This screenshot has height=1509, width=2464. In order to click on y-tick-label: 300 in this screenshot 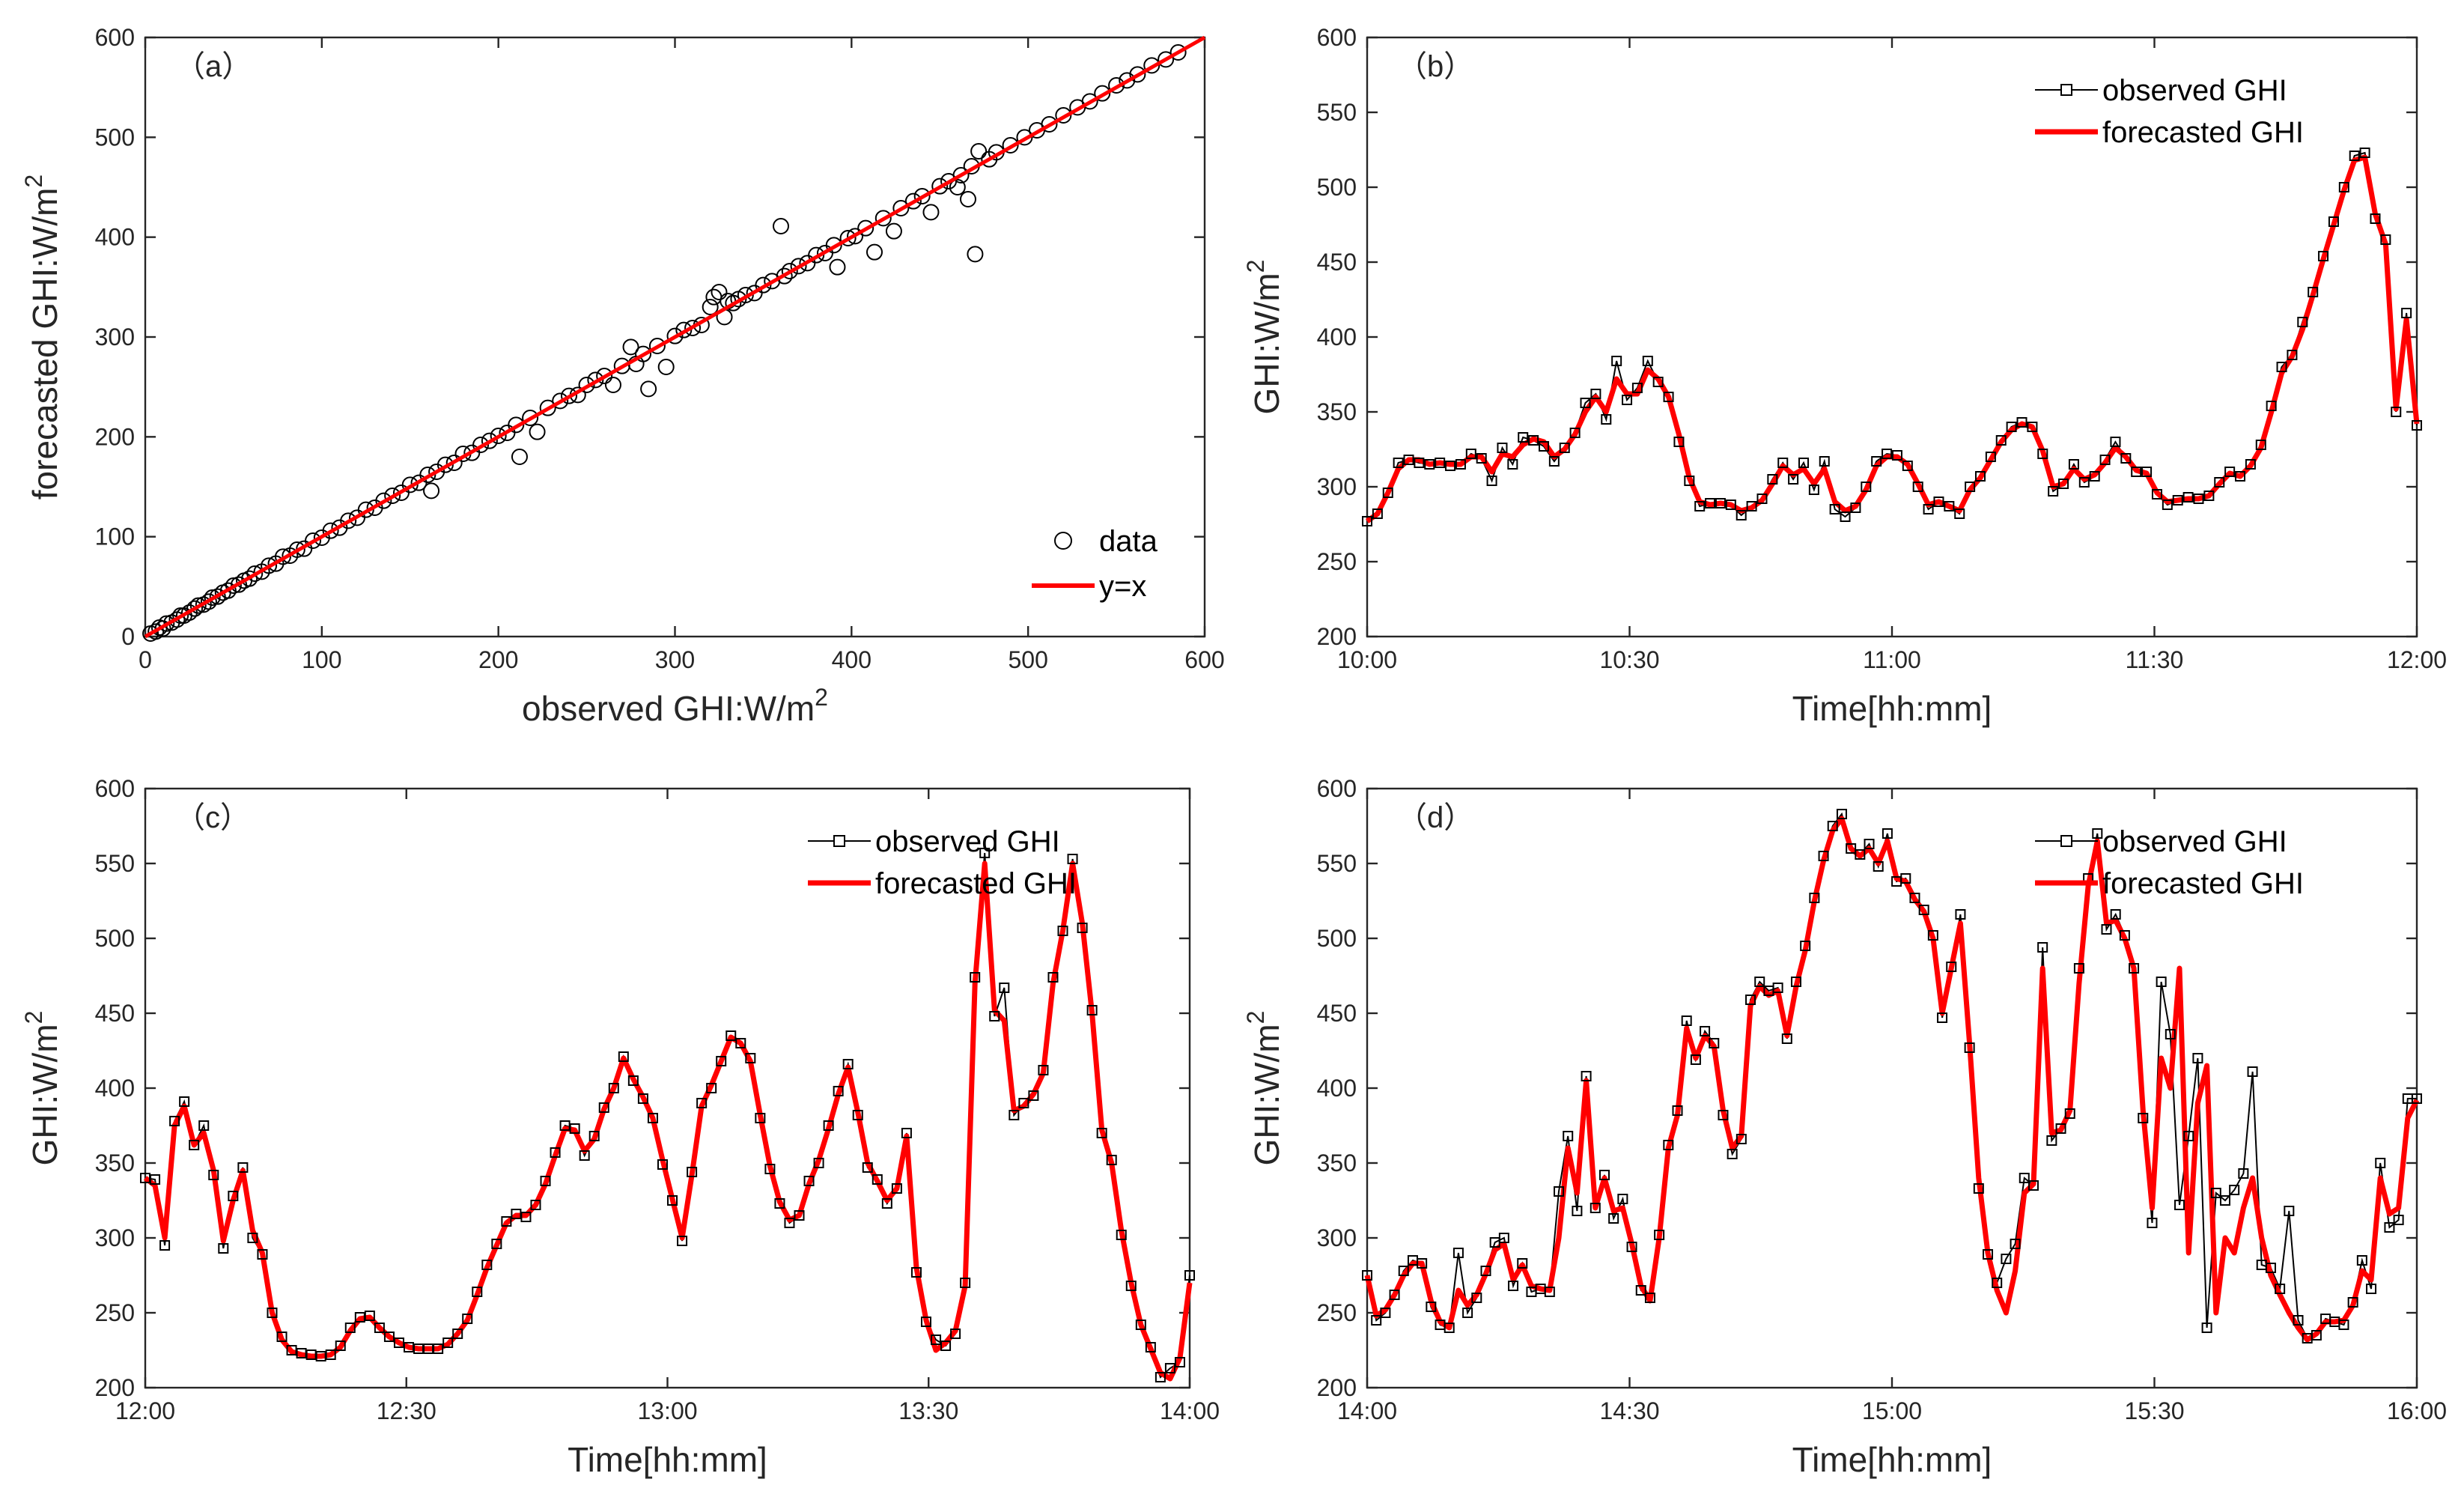, I will do `click(115, 337)`.